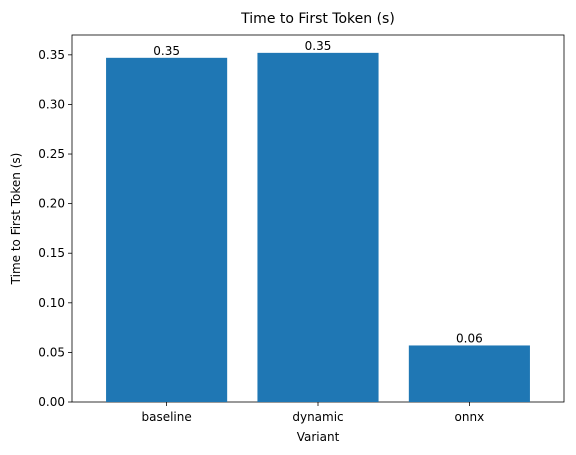 This screenshot has height=455, width=576. Describe the element at coordinates (318, 437) in the screenshot. I see `x-axis-label: Variant` at that location.